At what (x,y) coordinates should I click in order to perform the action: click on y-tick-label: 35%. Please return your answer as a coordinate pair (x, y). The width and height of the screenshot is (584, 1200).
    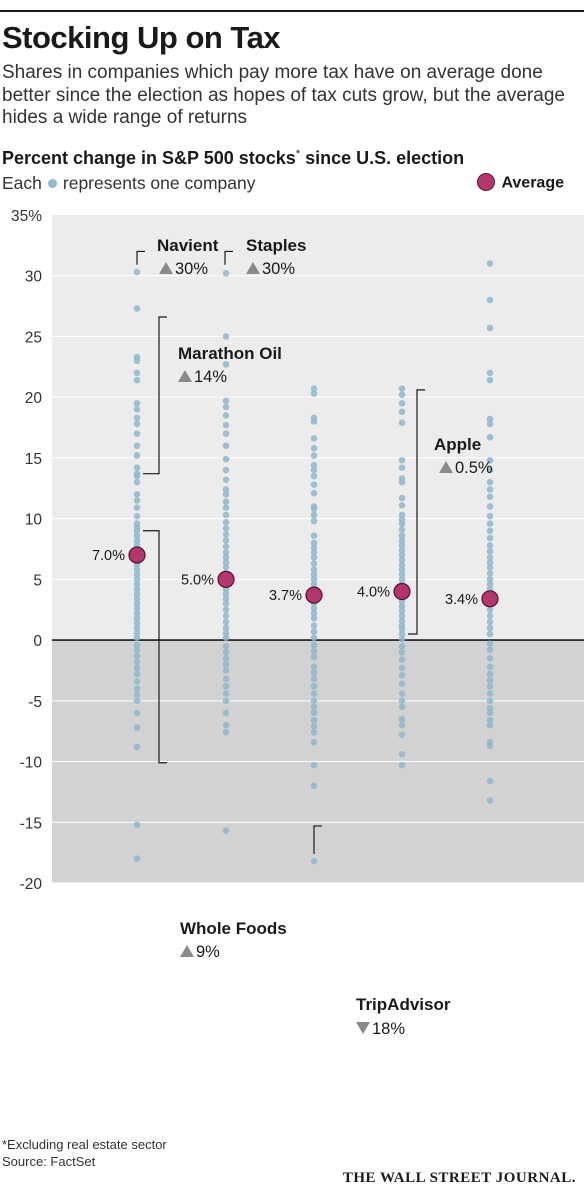
    Looking at the image, I should click on (26, 216).